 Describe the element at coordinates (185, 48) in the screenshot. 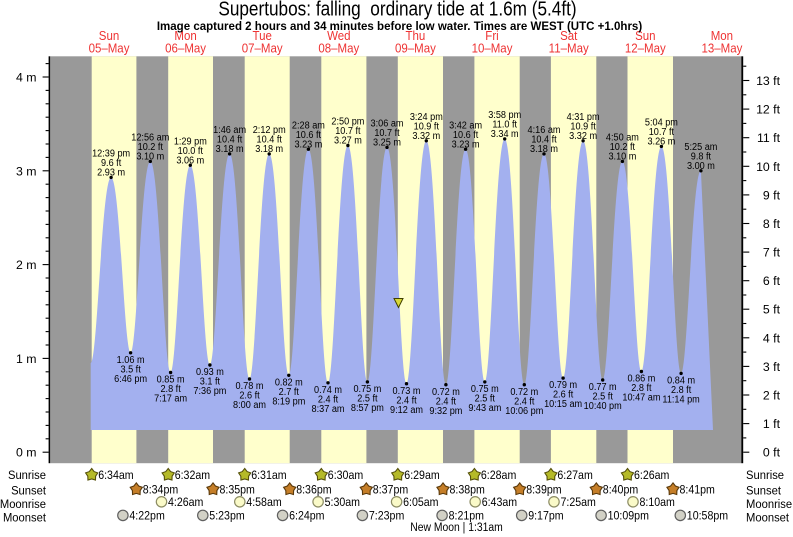

I see `svg-text: 06–May` at that location.